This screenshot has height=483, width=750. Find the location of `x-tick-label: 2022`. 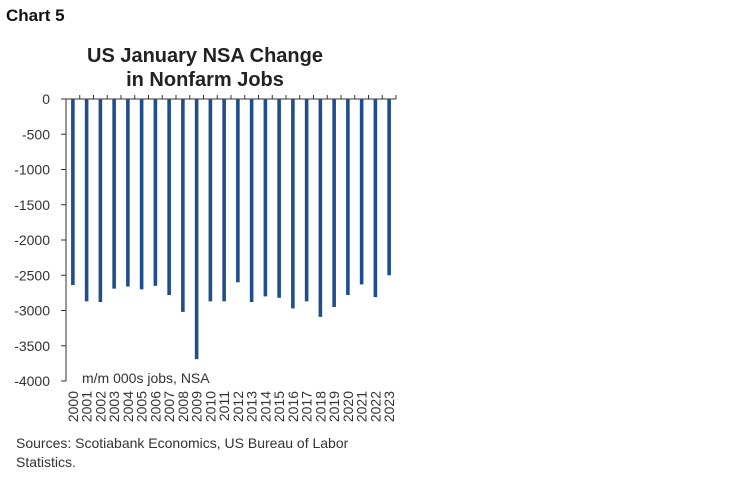

x-tick-label: 2022 is located at coordinates (375, 406).